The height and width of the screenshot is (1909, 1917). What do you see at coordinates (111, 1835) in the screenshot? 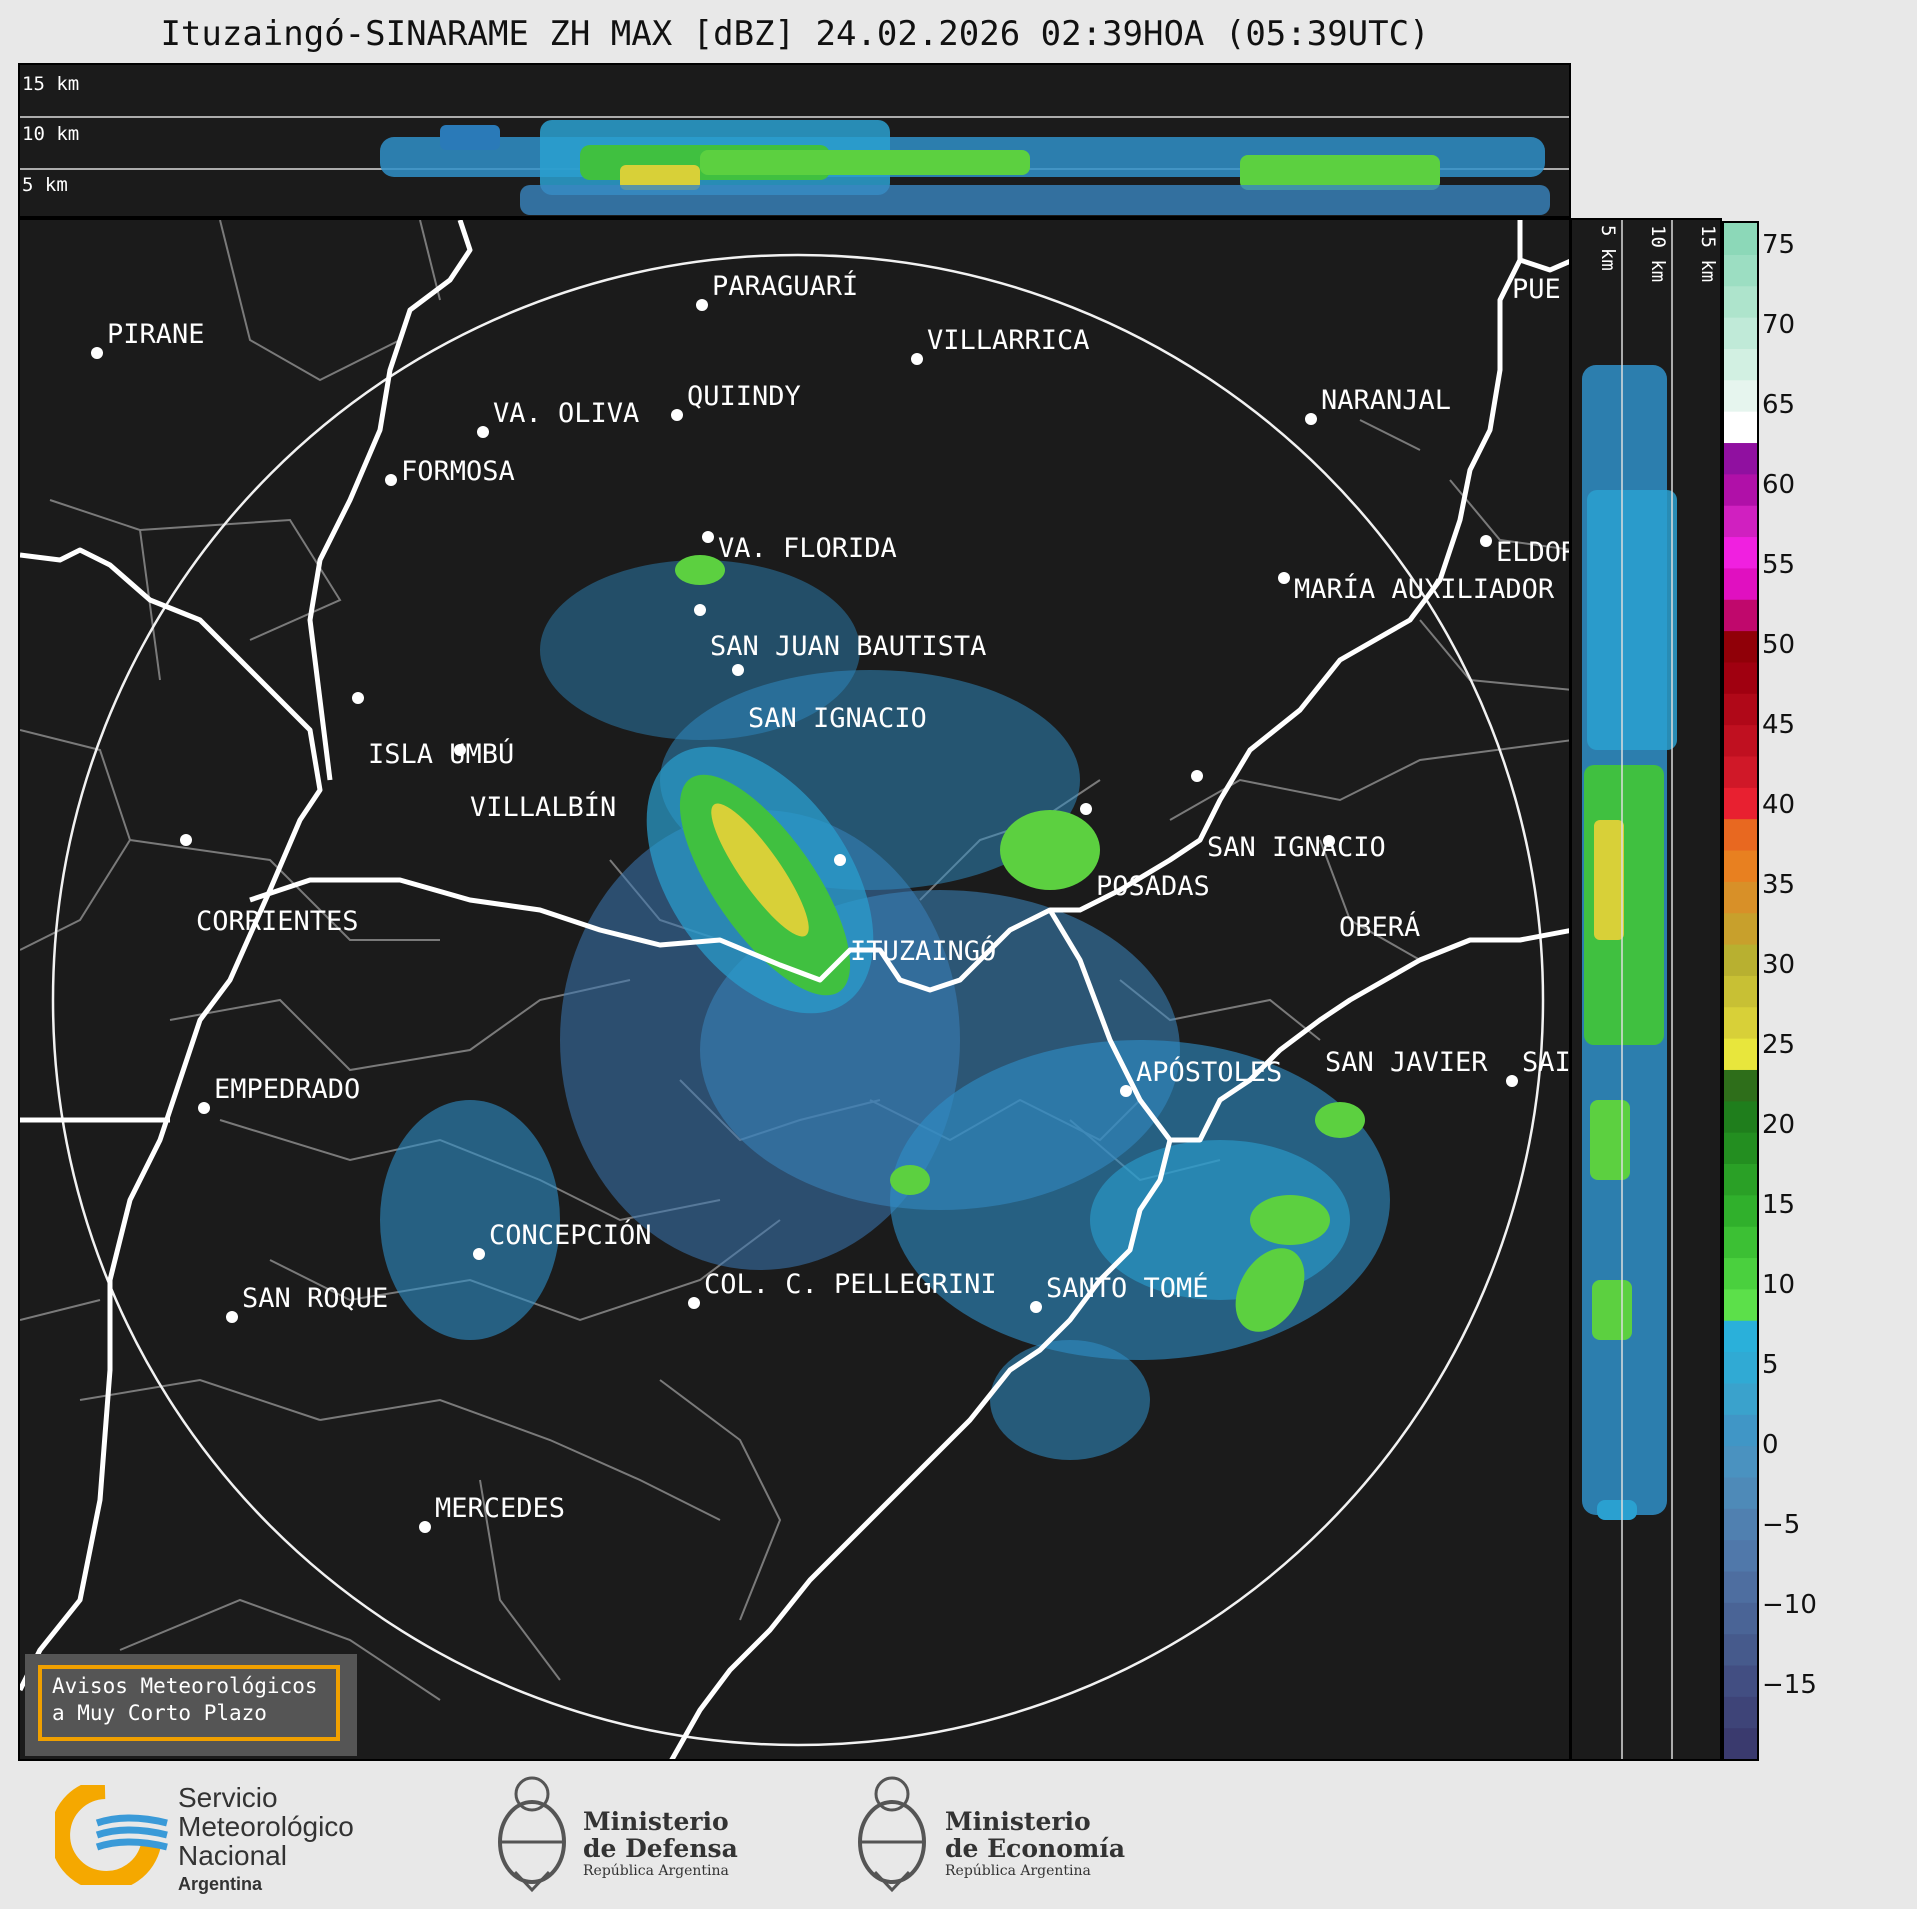
I see `smn-logo-icon` at bounding box center [111, 1835].